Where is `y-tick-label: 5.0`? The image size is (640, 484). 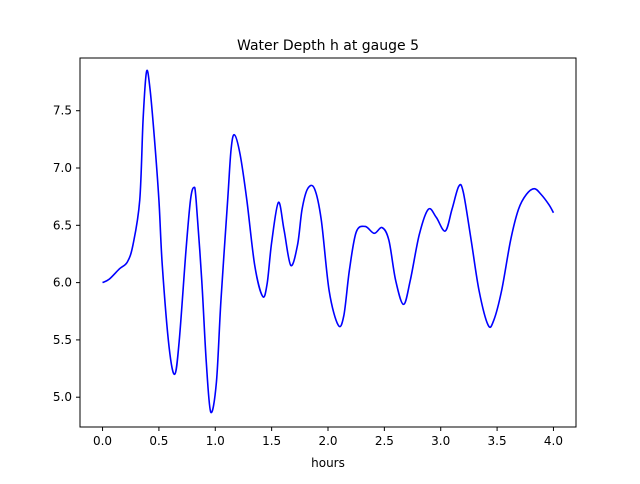 y-tick-label: 5.0 is located at coordinates (62, 397).